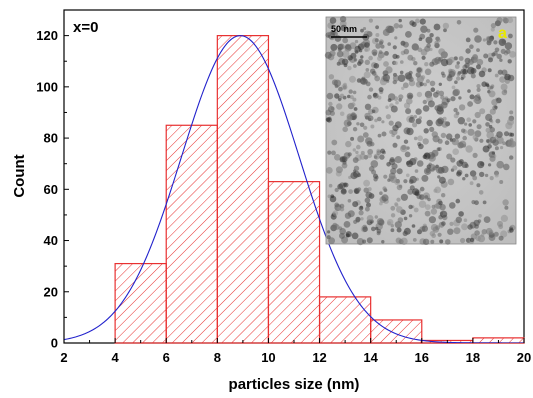 This screenshot has height=398, width=533. What do you see at coordinates (19, 175) in the screenshot?
I see `y-axis-title: Count` at bounding box center [19, 175].